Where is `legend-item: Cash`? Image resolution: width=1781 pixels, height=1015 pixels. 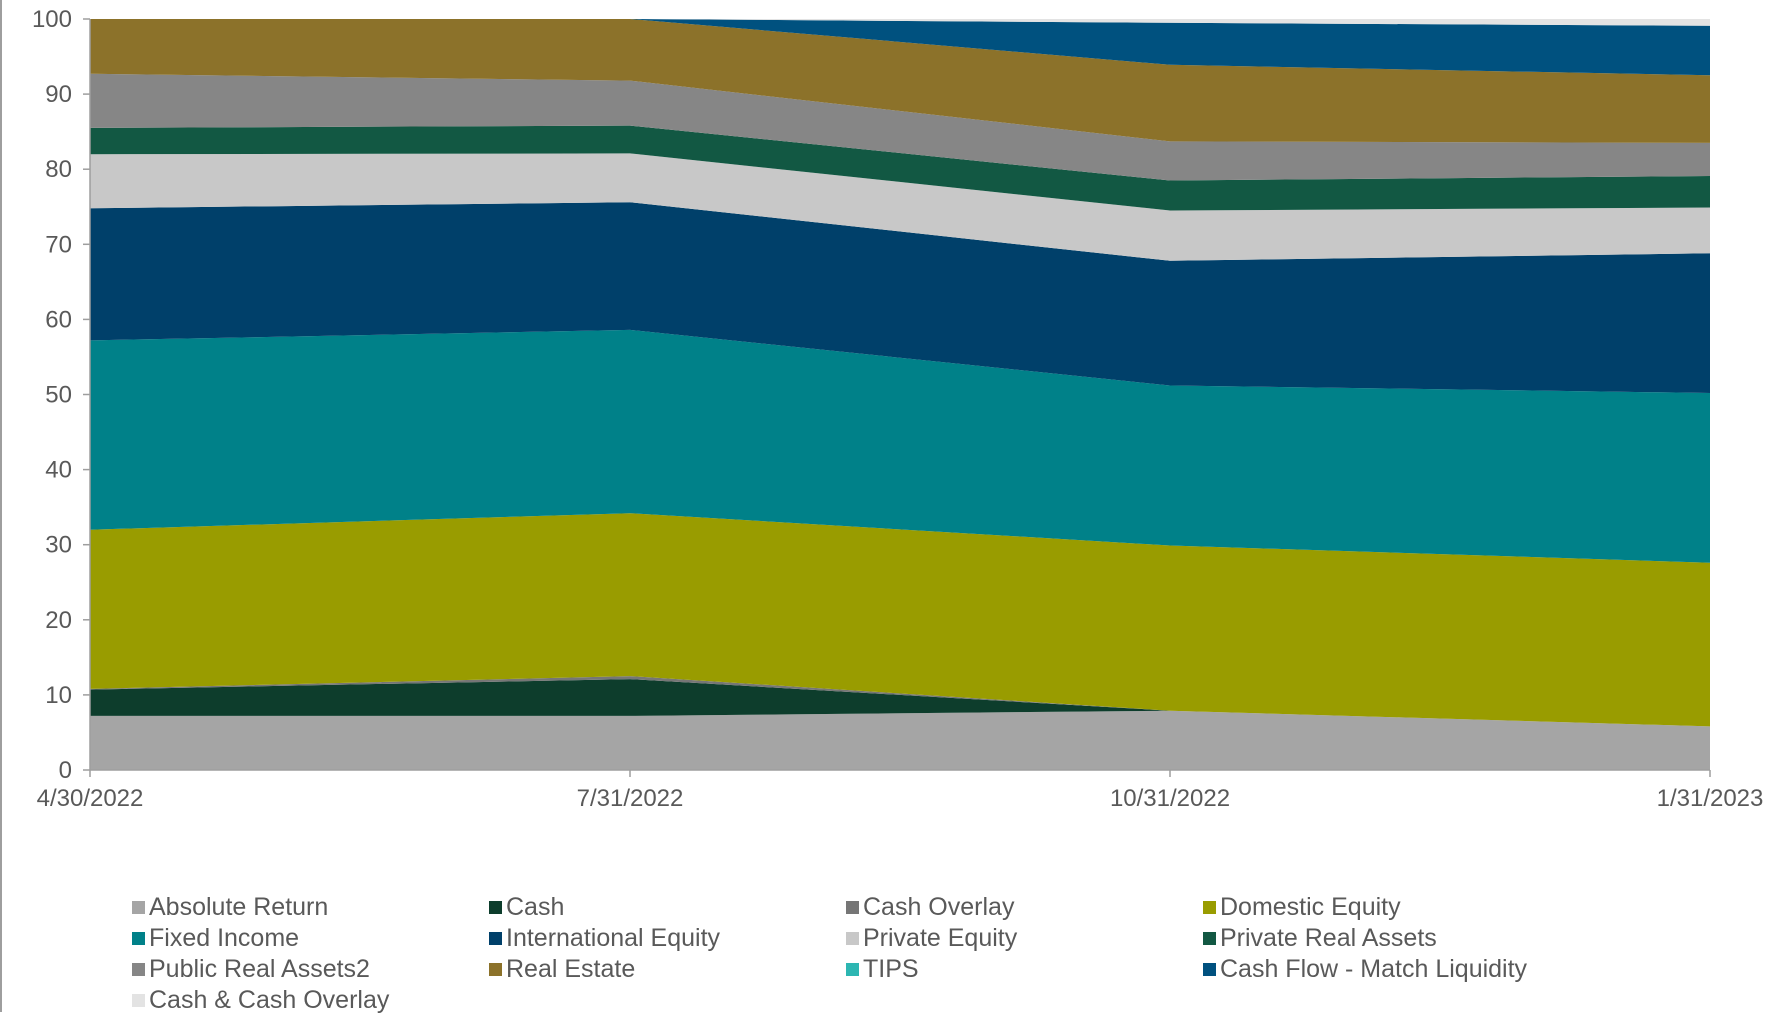 legend-item: Cash is located at coordinates (526, 907).